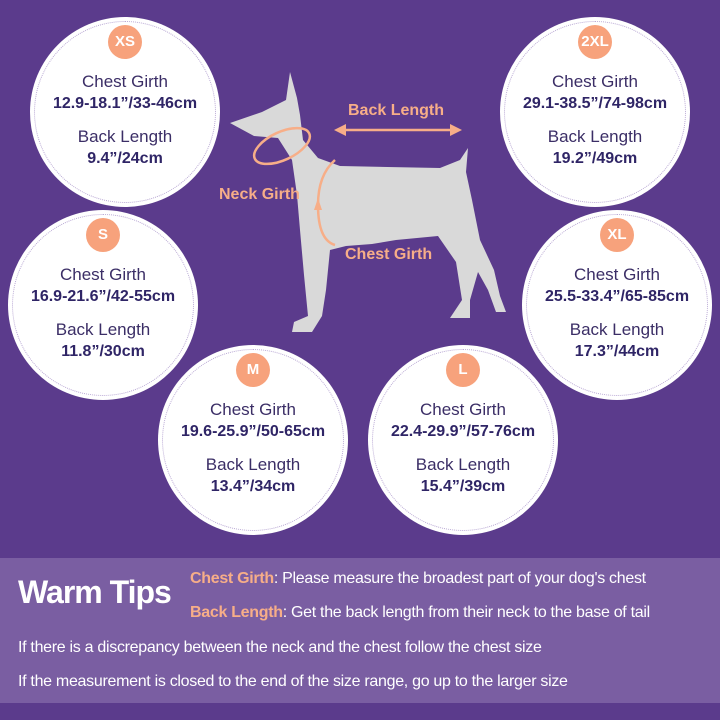 The width and height of the screenshot is (720, 720). I want to click on dog-silhouette, so click(368, 202).